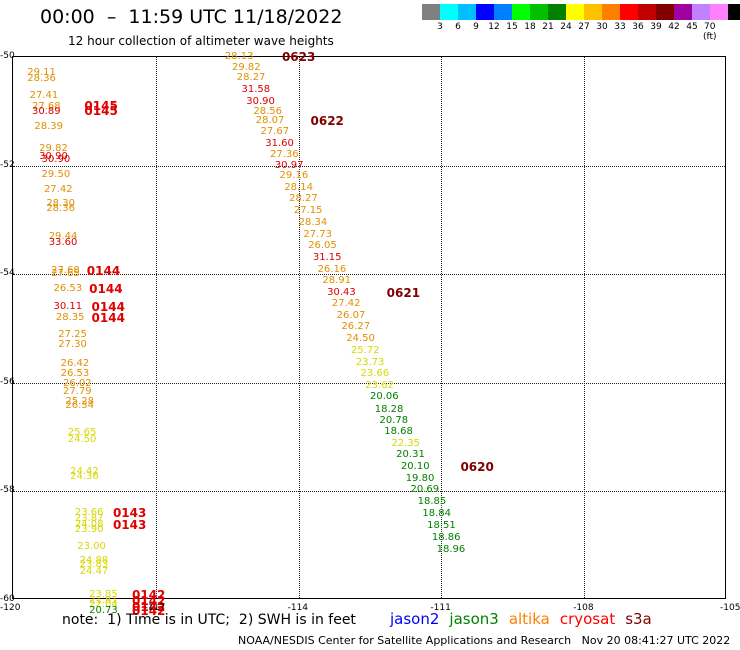 The width and height of the screenshot is (740, 650). I want to click on page-title: 00:00 – 11:59 UTC 11/18/2022, so click(191, 17).